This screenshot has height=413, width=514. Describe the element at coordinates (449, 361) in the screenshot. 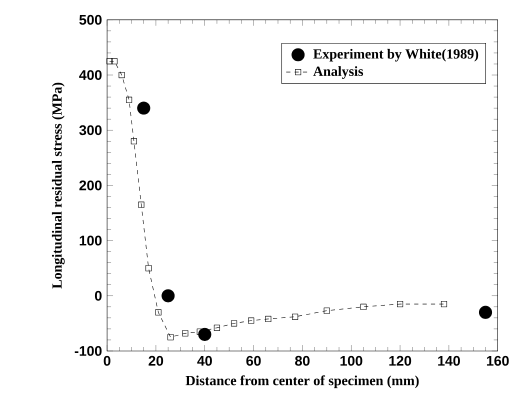

I see `x-tick-label: 140` at that location.